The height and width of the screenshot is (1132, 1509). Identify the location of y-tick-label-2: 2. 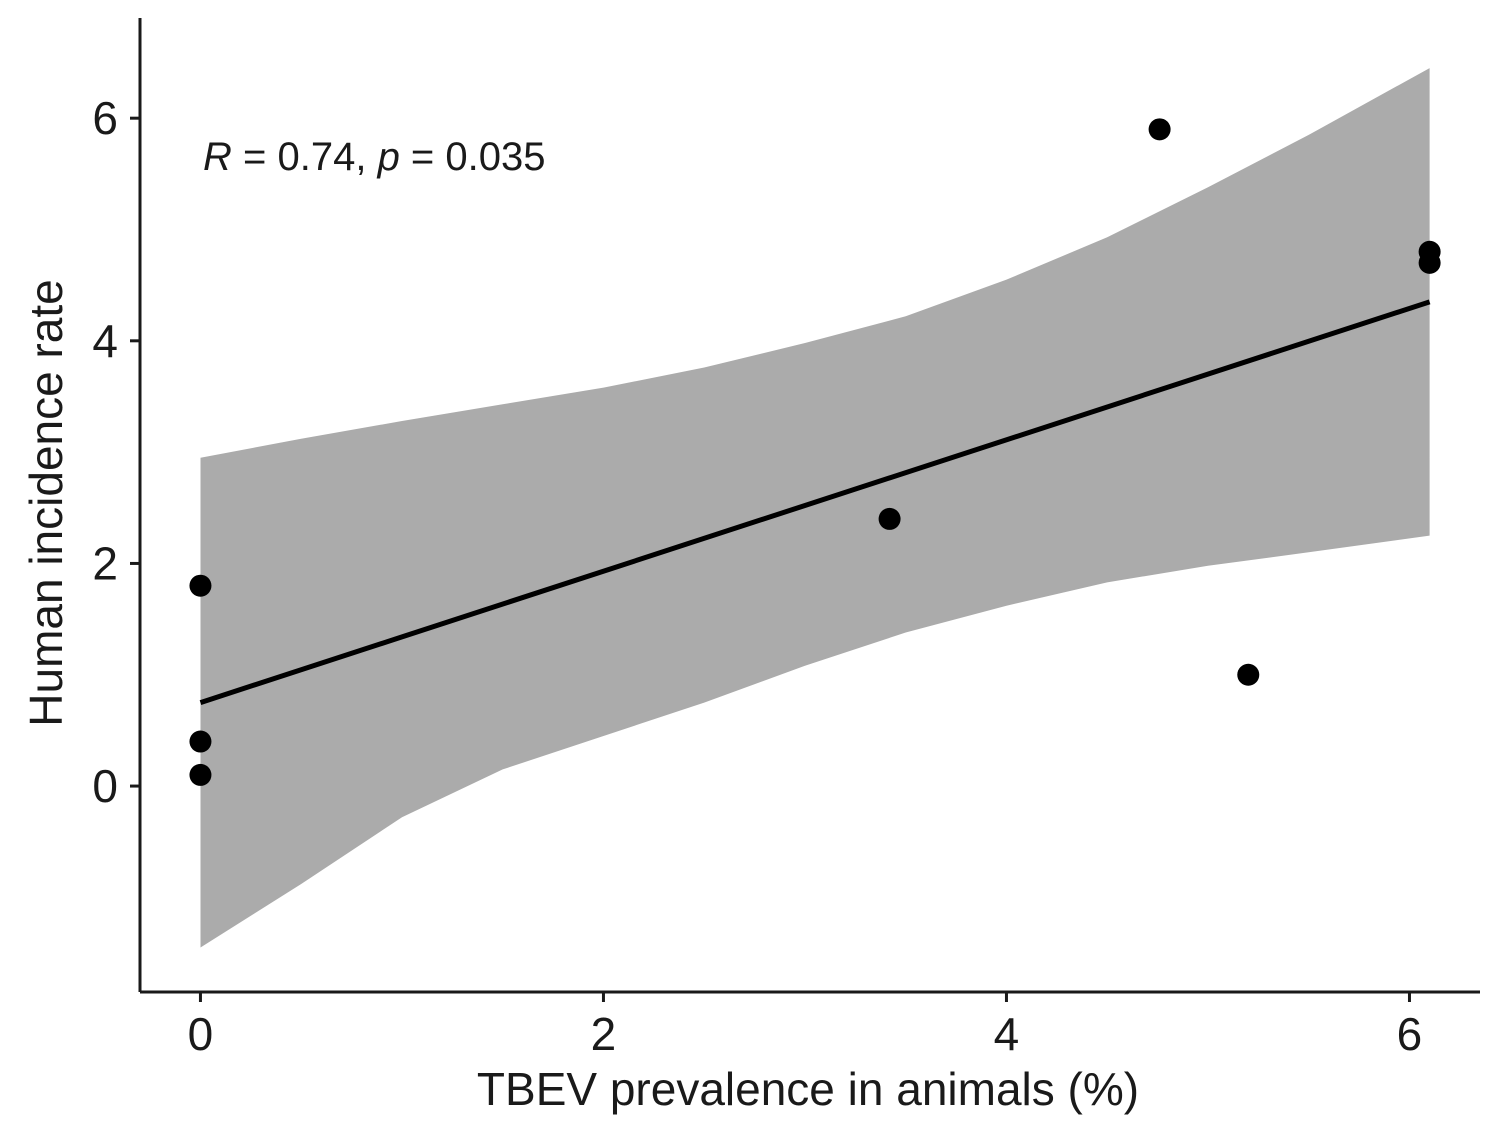
(105, 563).